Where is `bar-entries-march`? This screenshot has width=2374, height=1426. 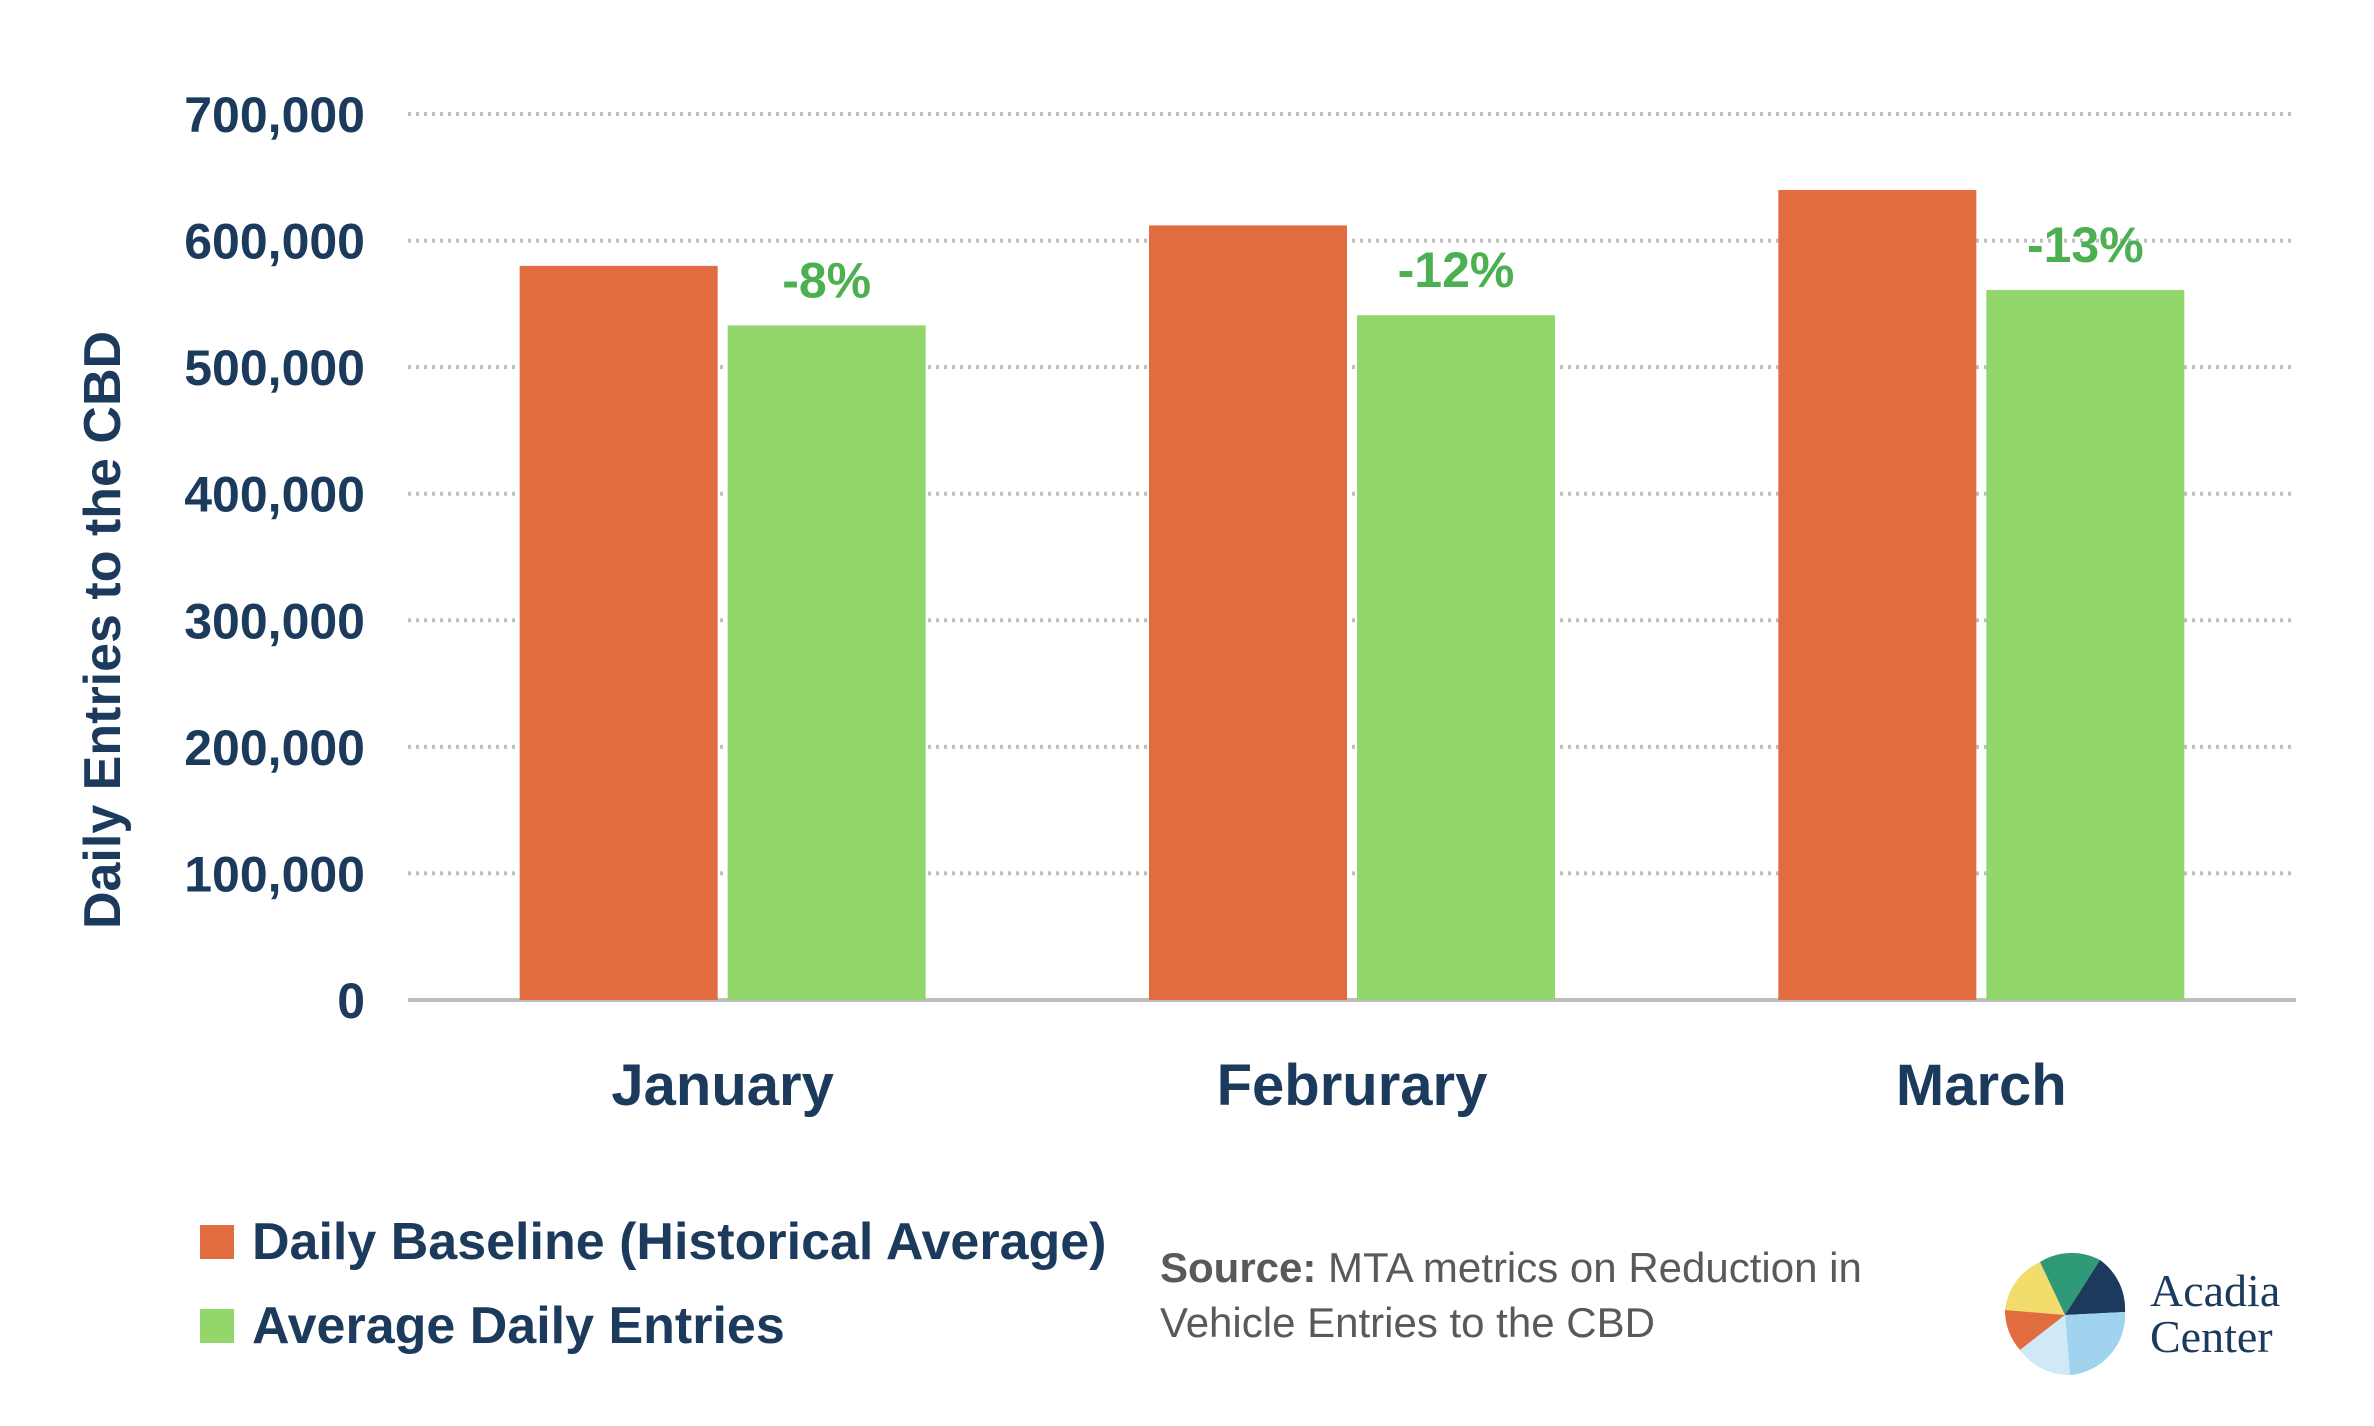 bar-entries-march is located at coordinates (2085, 644).